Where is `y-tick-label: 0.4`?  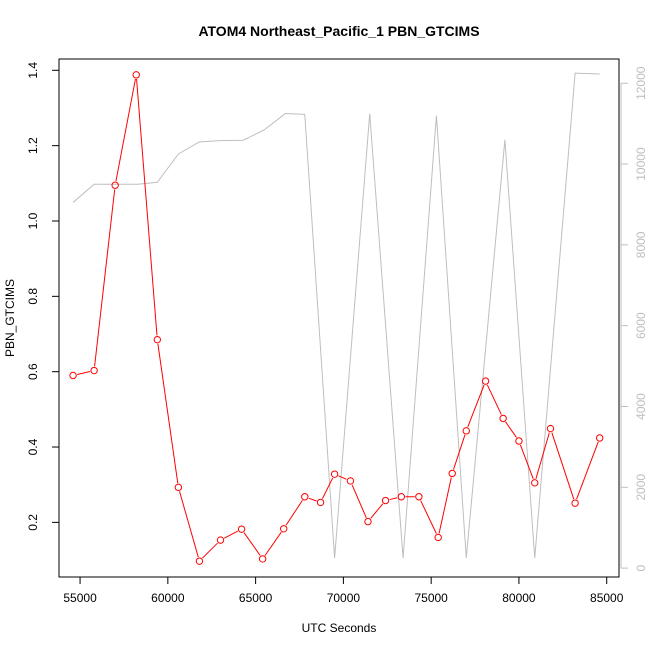
y-tick-label: 0.4 is located at coordinates (33, 446).